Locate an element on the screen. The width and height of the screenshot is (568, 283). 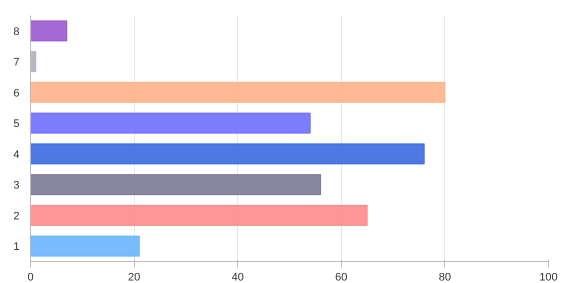
y-tick-label: 4 is located at coordinates (16, 154).